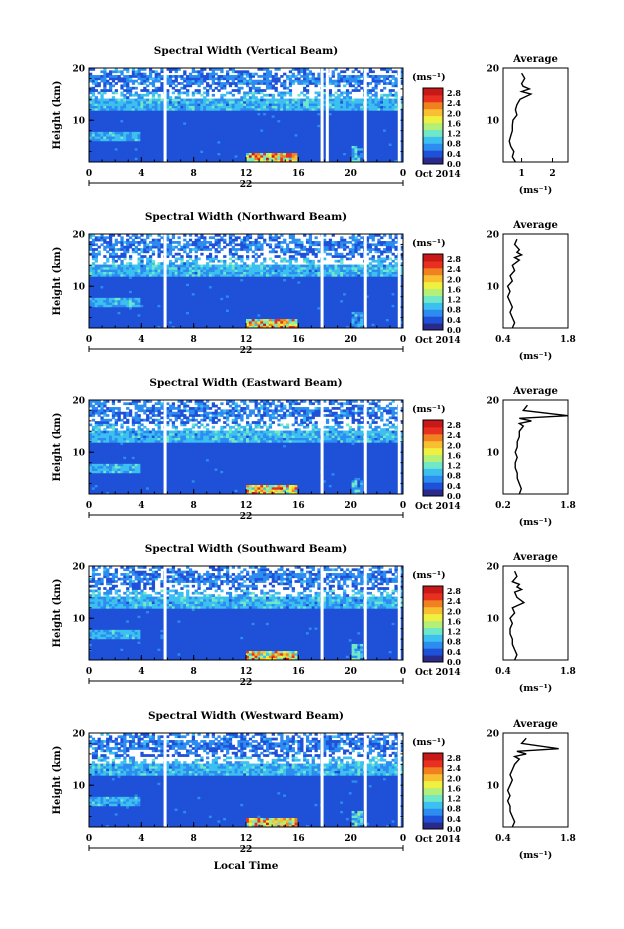 This screenshot has width=624, height=929. Describe the element at coordinates (535, 115) in the screenshot. I see `average-frame` at that location.